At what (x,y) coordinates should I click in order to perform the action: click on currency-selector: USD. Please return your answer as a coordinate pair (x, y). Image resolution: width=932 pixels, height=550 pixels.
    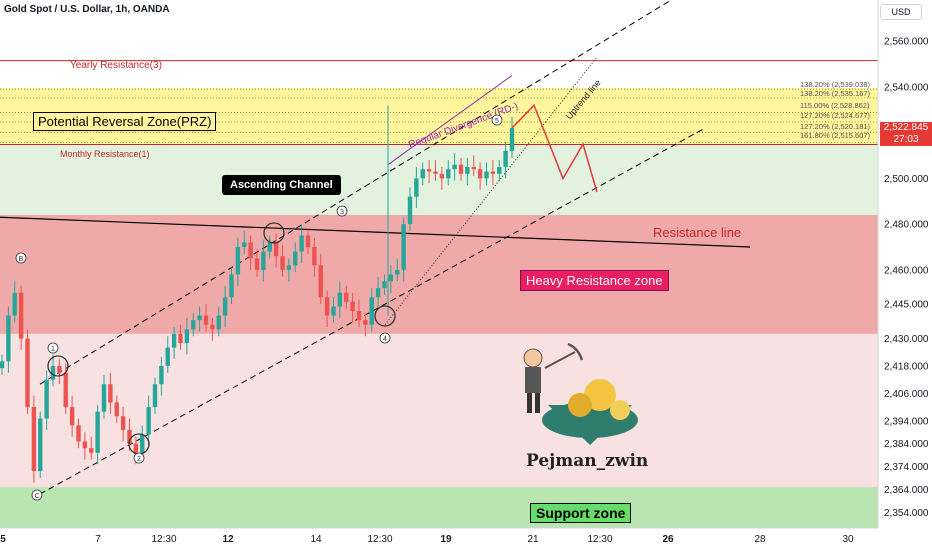
    Looking at the image, I should click on (901, 12).